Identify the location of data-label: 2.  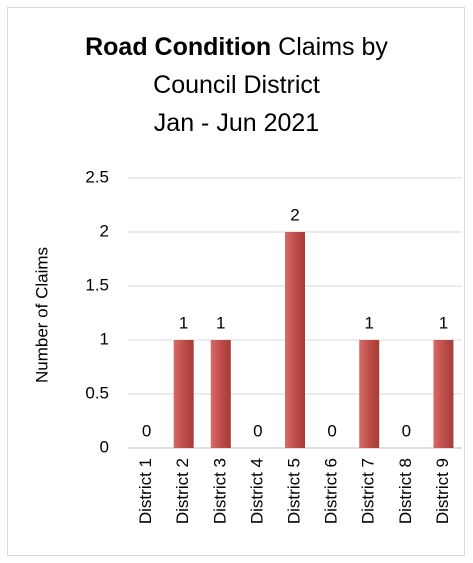
(294, 214).